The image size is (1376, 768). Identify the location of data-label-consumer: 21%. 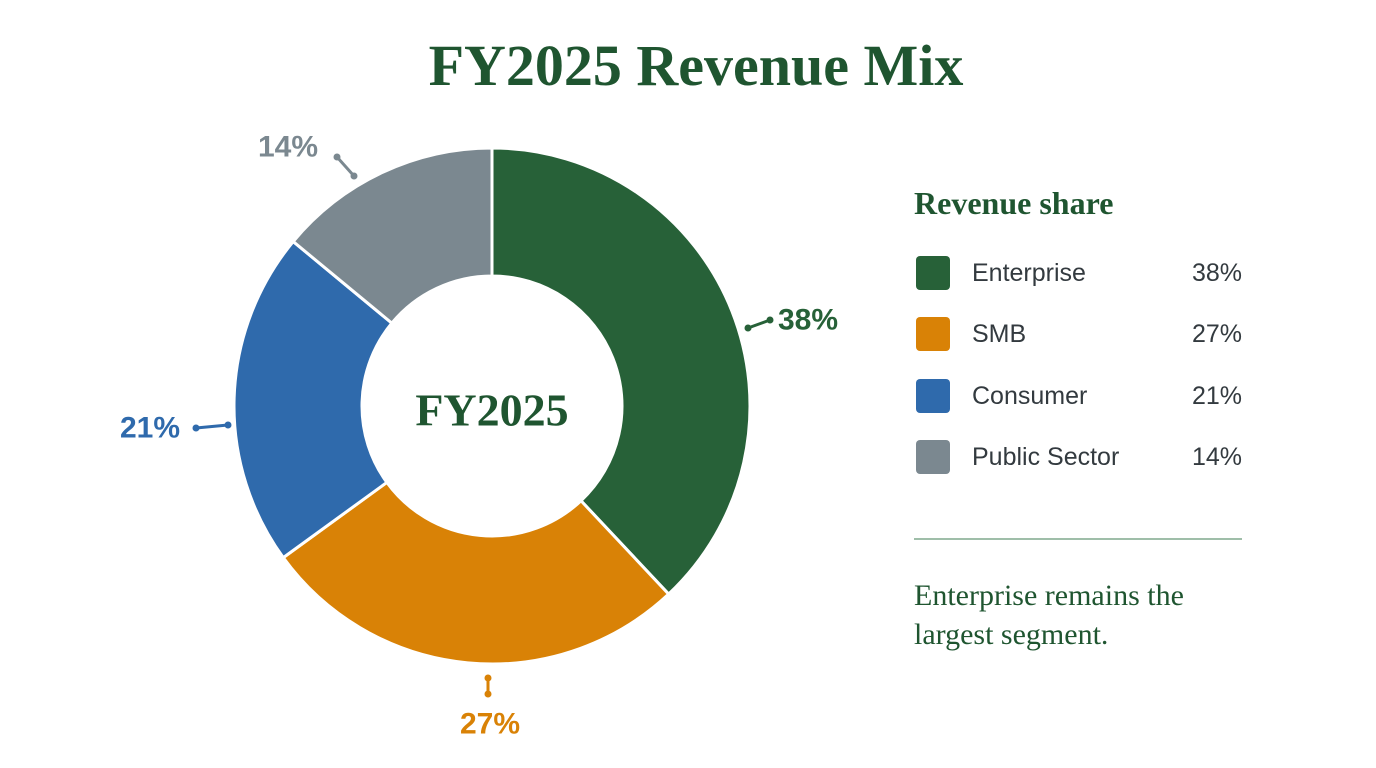
(150, 428).